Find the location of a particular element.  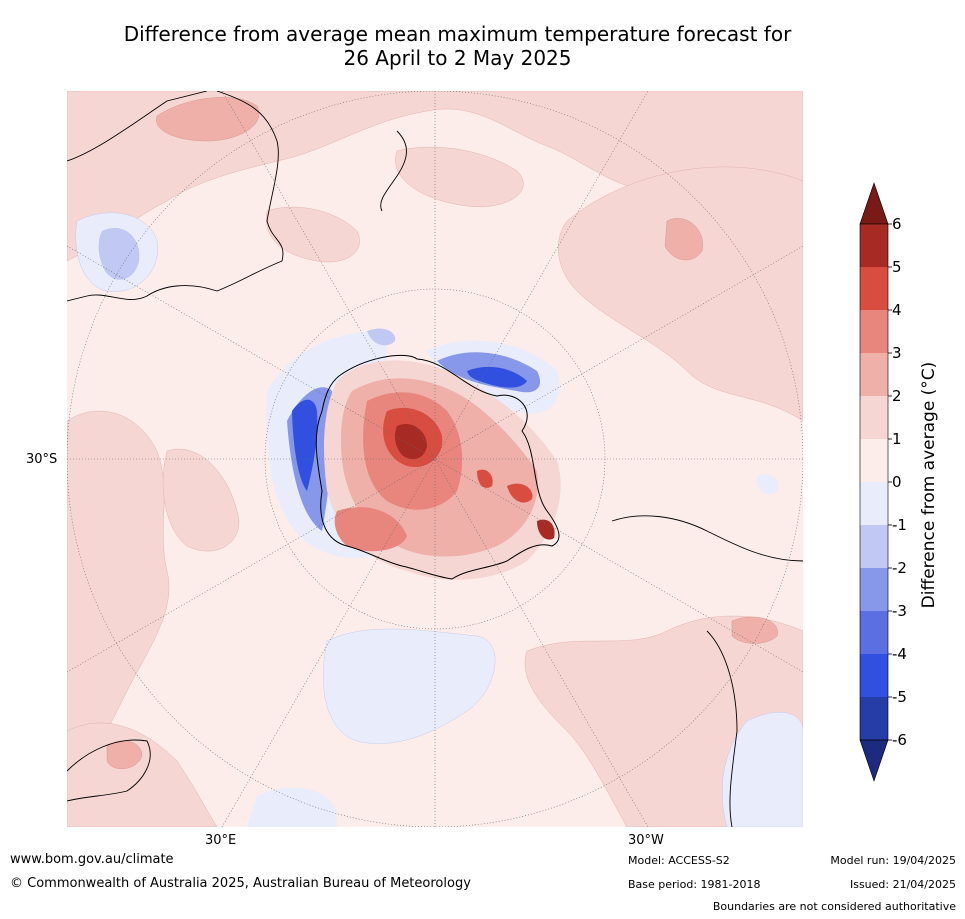

colorbar-tick-label: -4 is located at coordinates (899, 654).